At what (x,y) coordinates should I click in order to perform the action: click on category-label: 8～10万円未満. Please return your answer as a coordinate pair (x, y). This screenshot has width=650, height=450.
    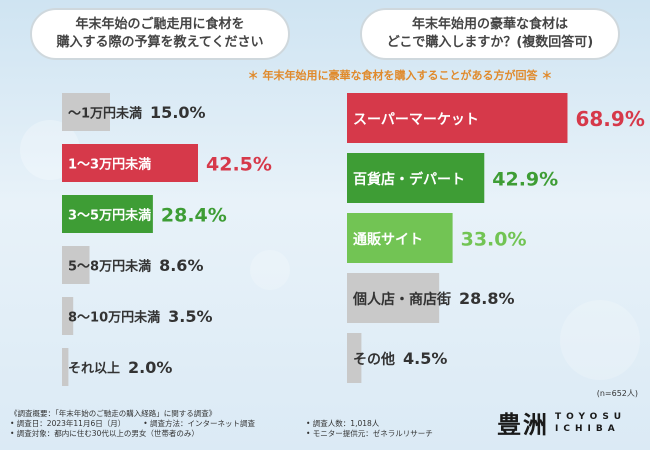
    Looking at the image, I should click on (114, 318).